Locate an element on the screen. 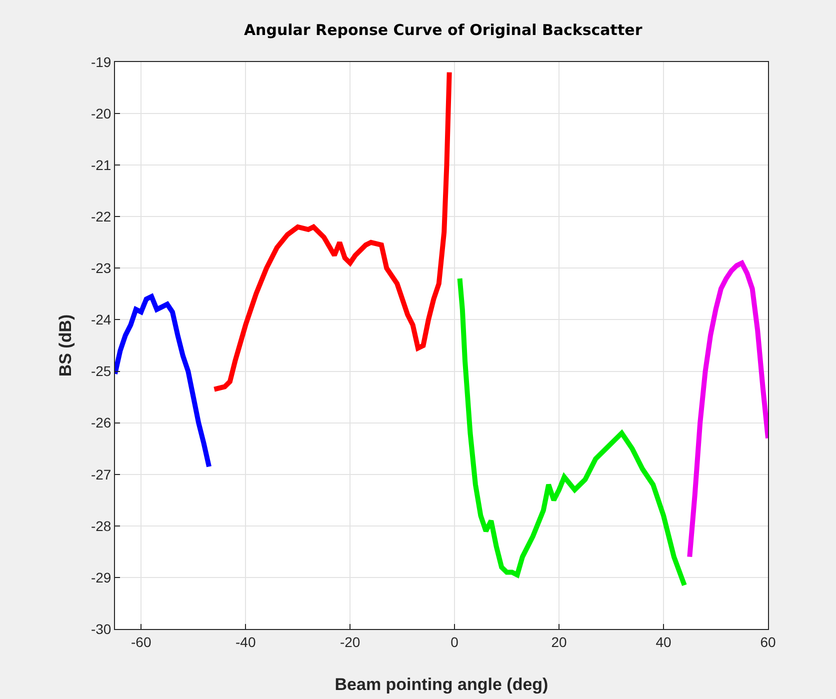 This screenshot has height=699, width=836. chart-title: Angular Reponse Curve of Original Backscatter is located at coordinates (443, 29).